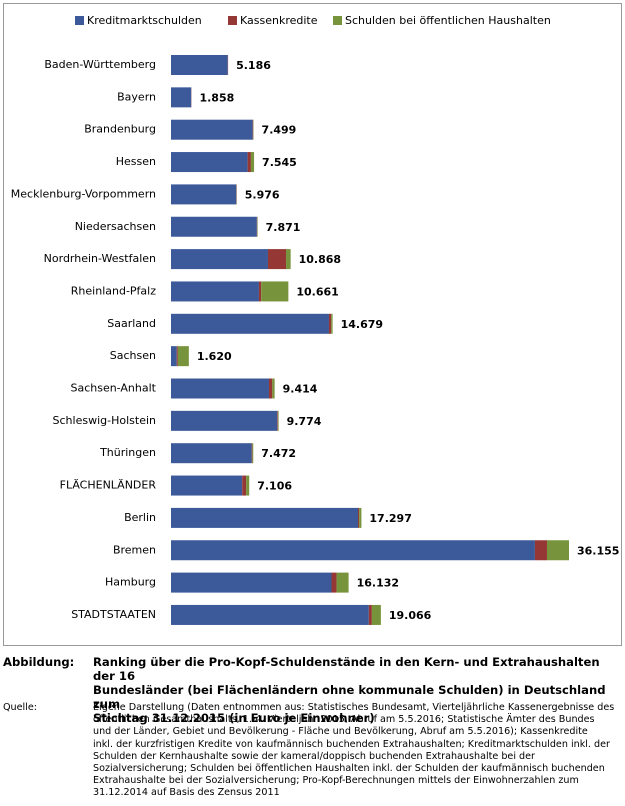 Image resolution: width=625 pixels, height=806 pixels. What do you see at coordinates (133, 355) in the screenshot?
I see `category-label: Sachsen` at bounding box center [133, 355].